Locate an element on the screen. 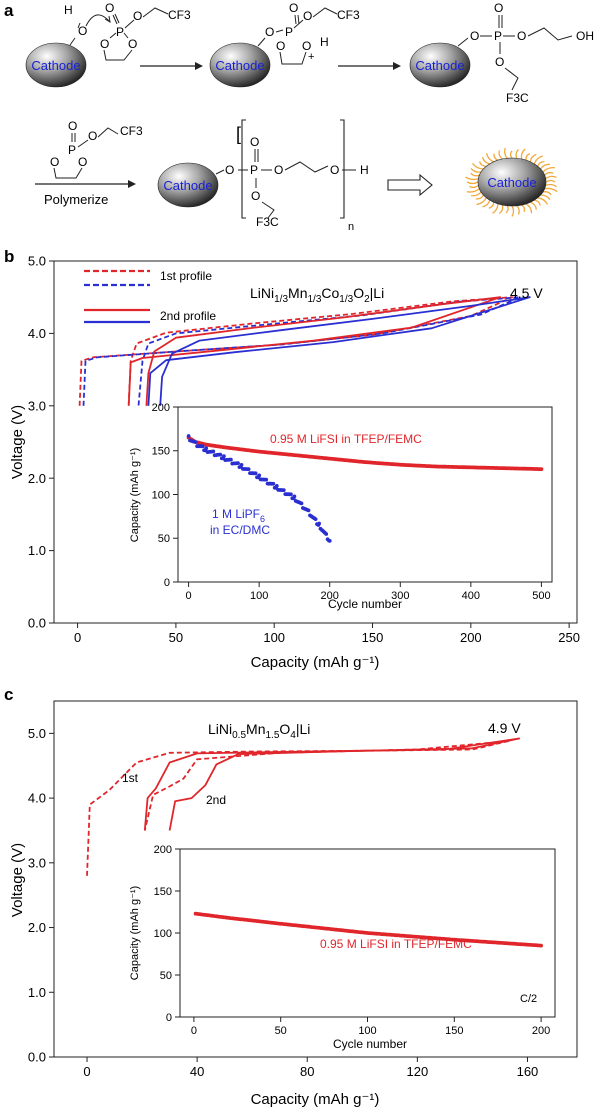 The width and height of the screenshot is (600, 1113). c-title: LiNi0.5Mn1.5O4|Li is located at coordinates (259, 731).